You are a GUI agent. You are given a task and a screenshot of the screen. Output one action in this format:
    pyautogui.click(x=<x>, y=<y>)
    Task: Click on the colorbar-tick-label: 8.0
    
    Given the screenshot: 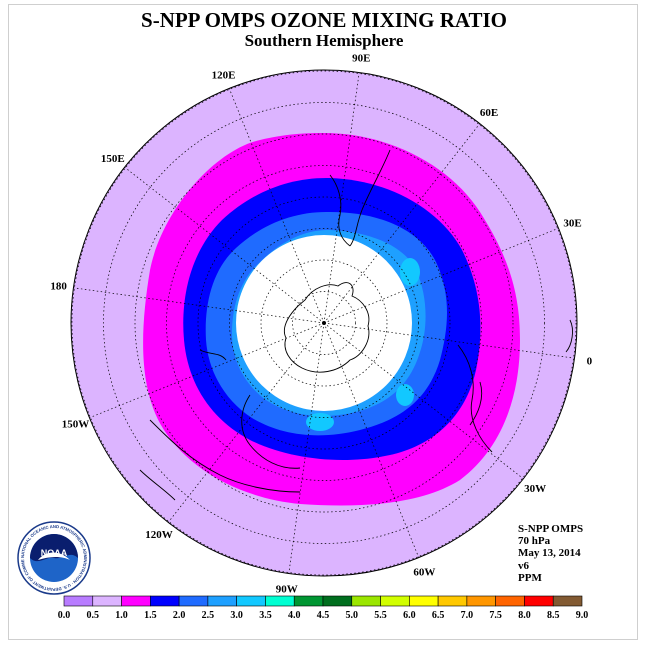 What is the action you would take?
    pyautogui.click(x=524, y=615)
    